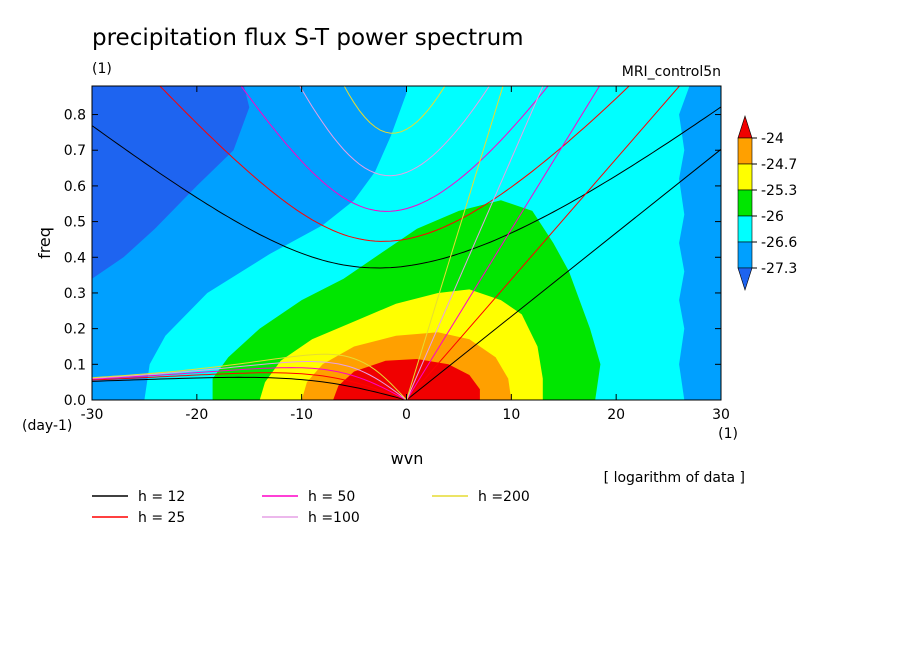 The height and width of the screenshot is (658, 904). I want to click on legend-label: h =100, so click(334, 518).